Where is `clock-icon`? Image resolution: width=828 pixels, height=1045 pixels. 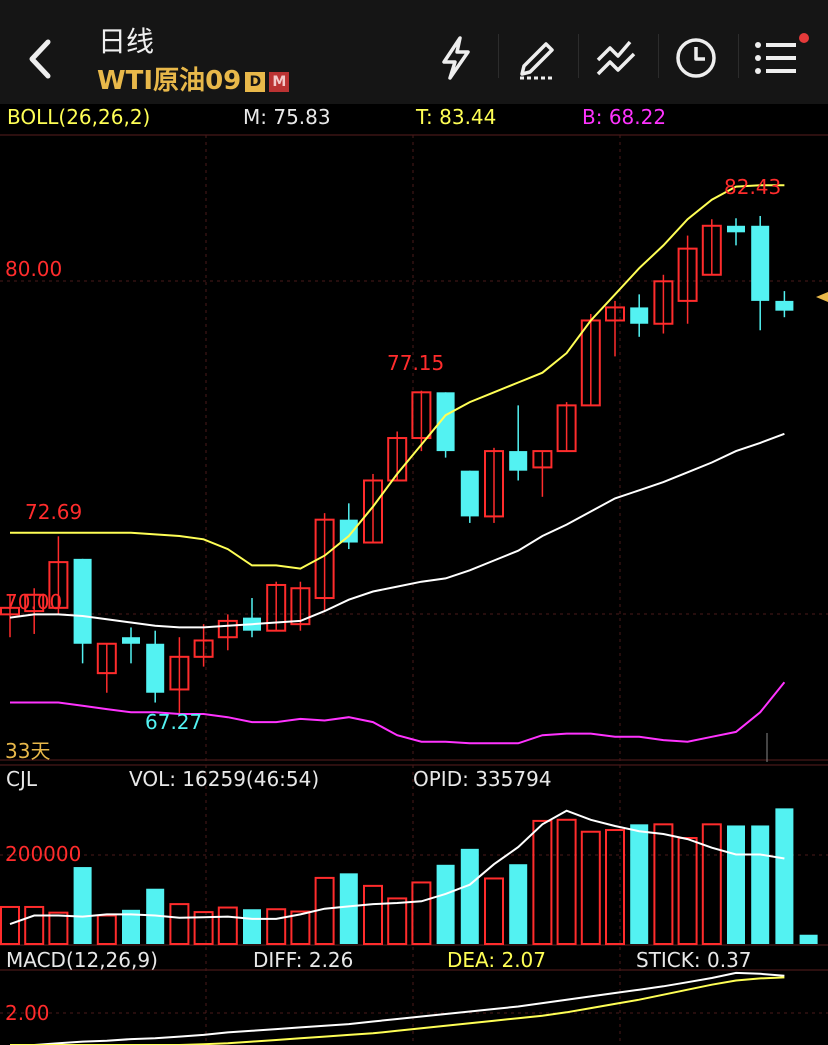 clock-icon is located at coordinates (696, 58).